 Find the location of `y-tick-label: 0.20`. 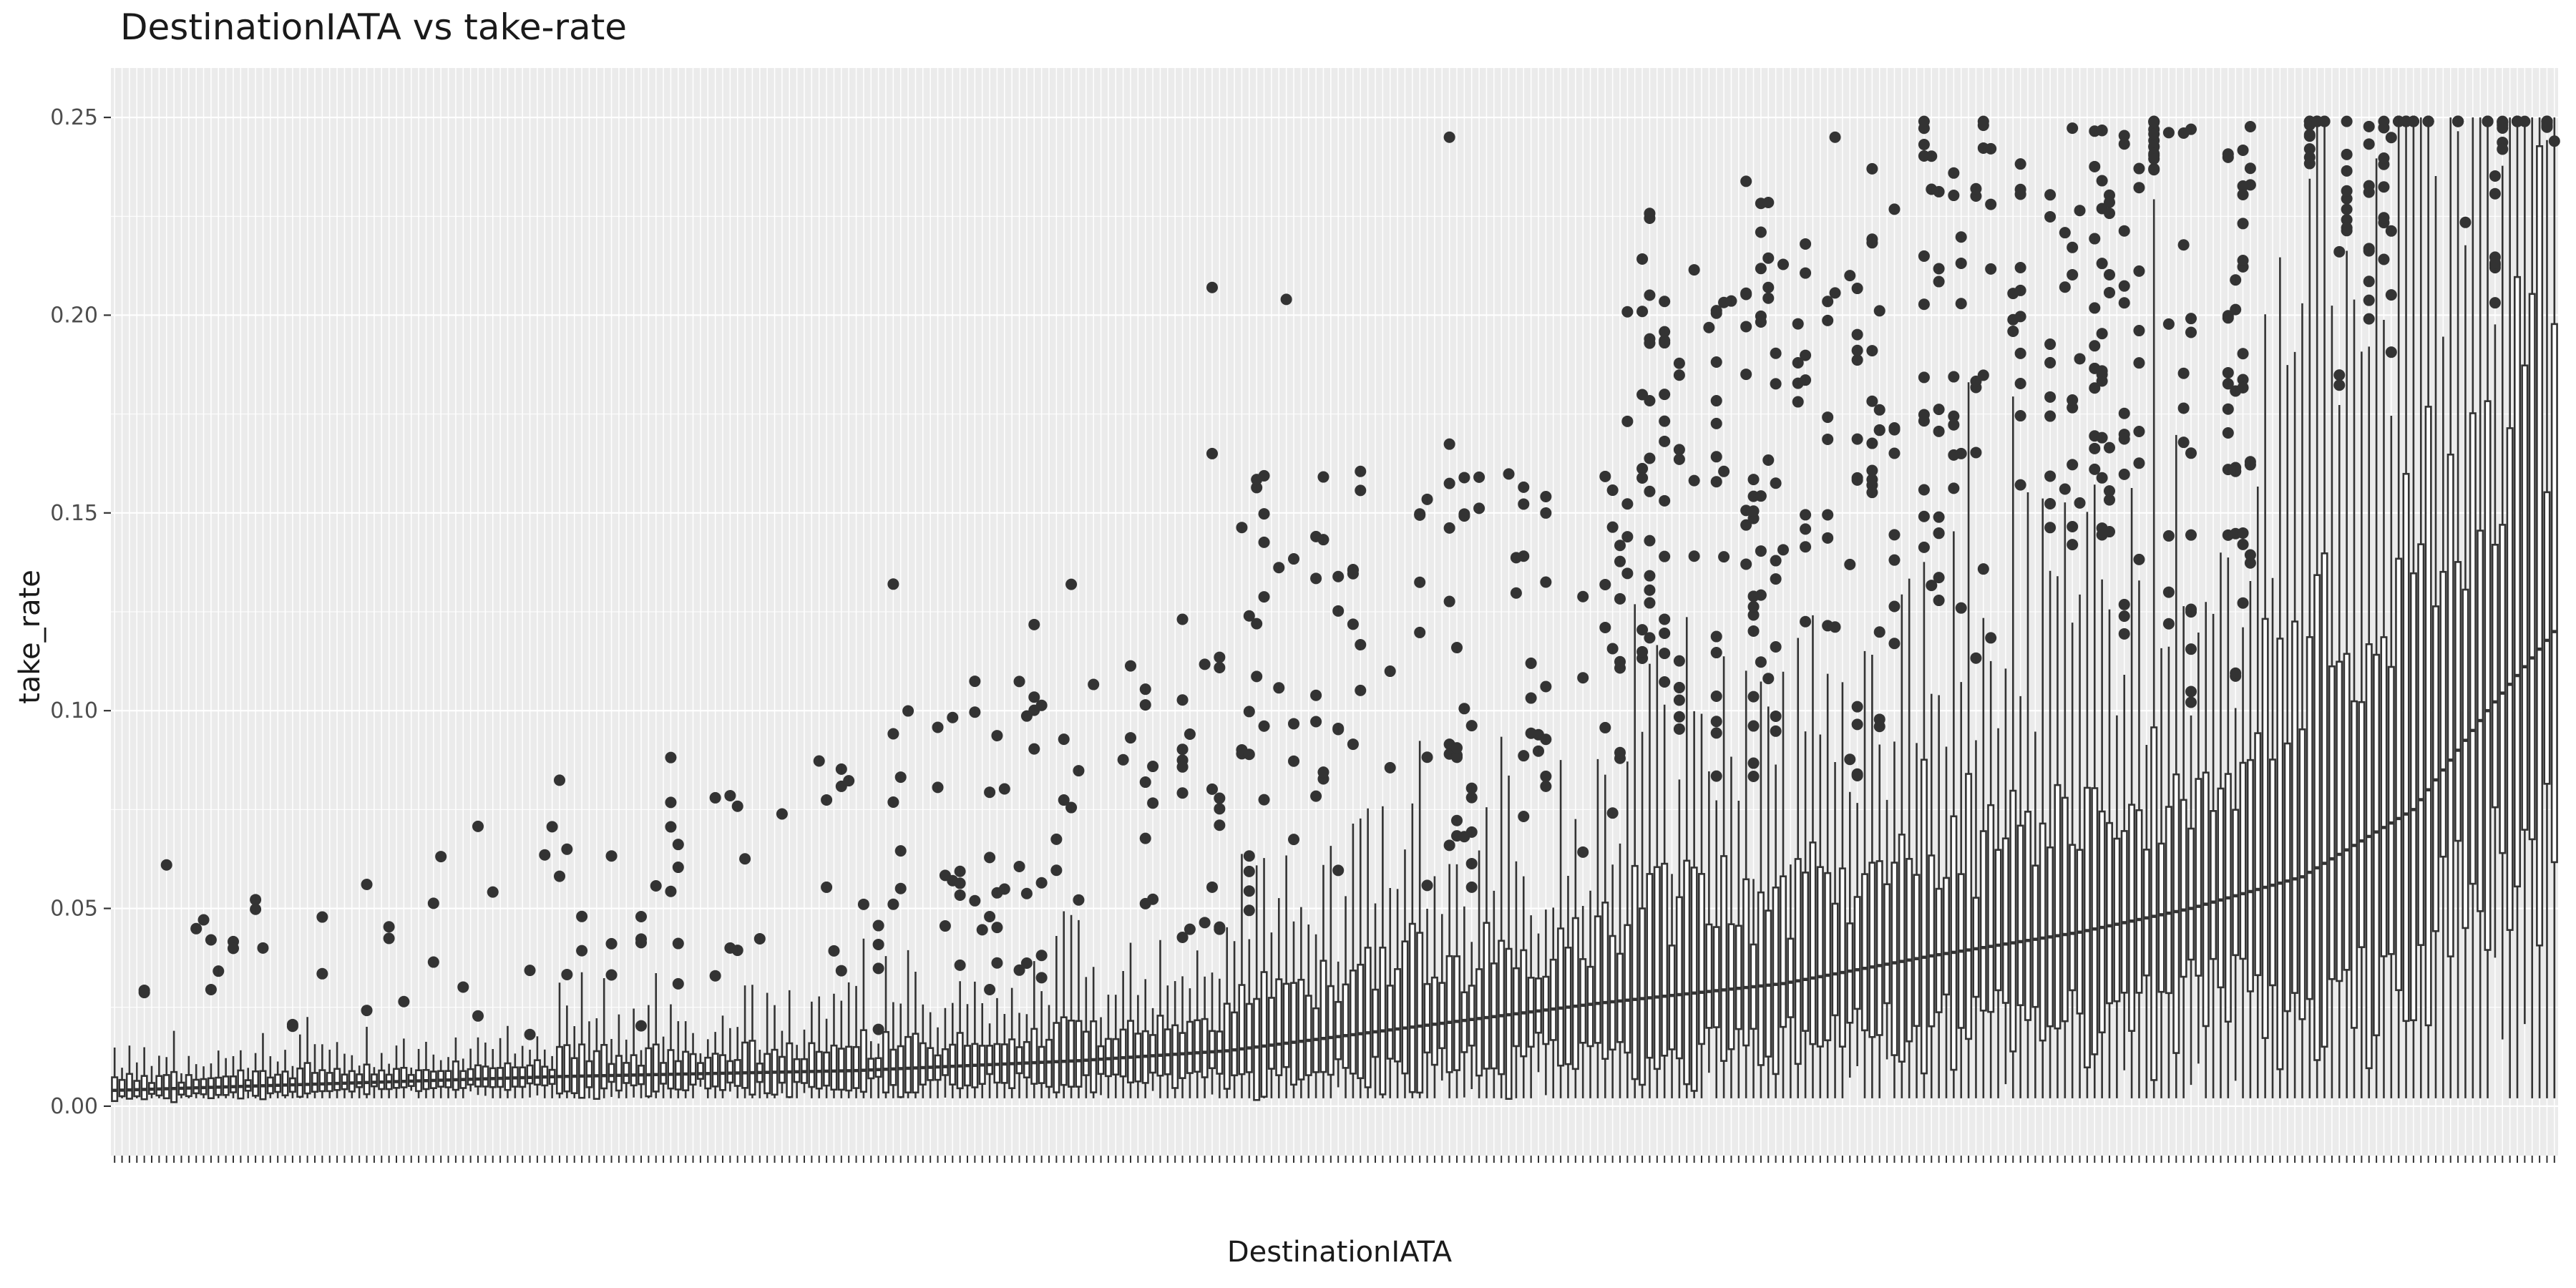

y-tick-label: 0.20 is located at coordinates (74, 315).